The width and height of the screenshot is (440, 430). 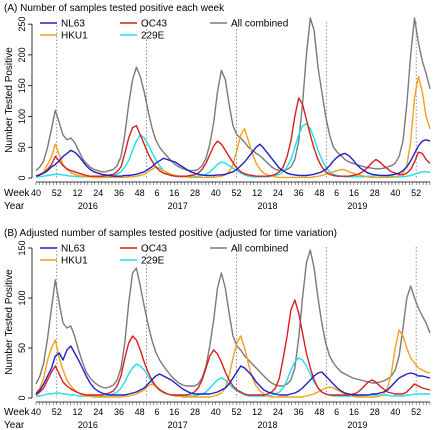 I want to click on panel-b-y-axis-label: Number Tested Positive, so click(x=9, y=322).